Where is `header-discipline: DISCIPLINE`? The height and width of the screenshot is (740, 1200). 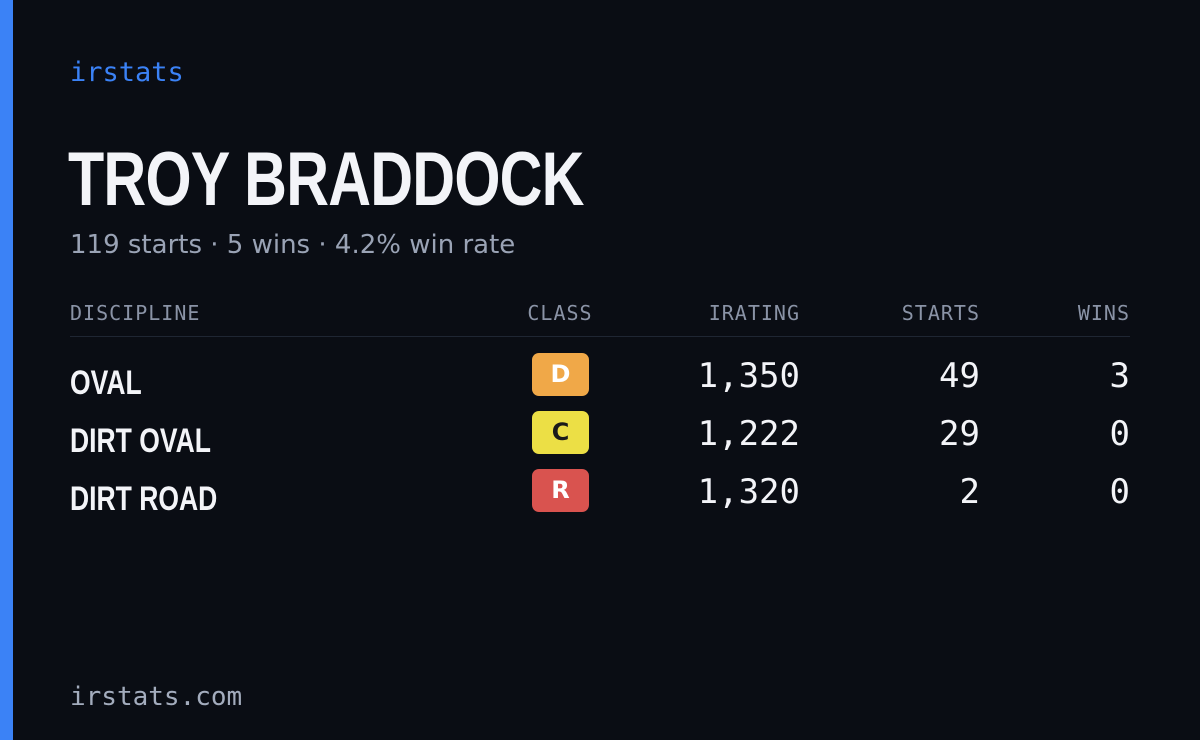
header-discipline: DISCIPLINE is located at coordinates (135, 313).